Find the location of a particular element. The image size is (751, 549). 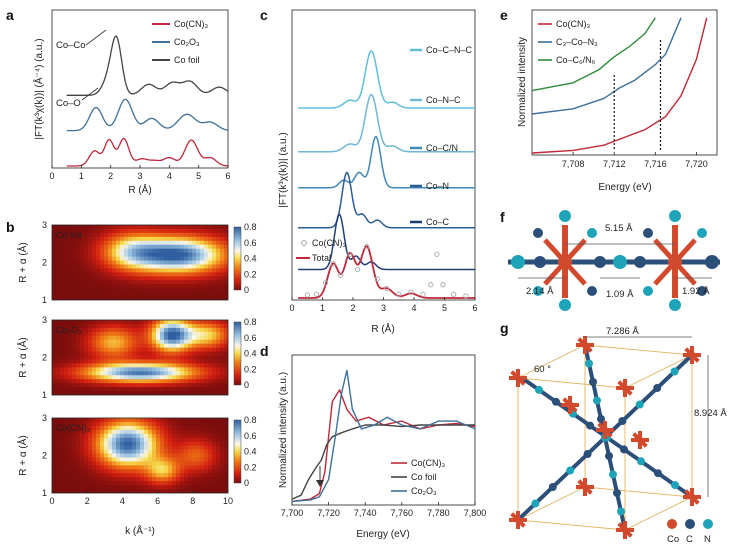

colorbar-tick-label: 0.4 is located at coordinates (250, 354).